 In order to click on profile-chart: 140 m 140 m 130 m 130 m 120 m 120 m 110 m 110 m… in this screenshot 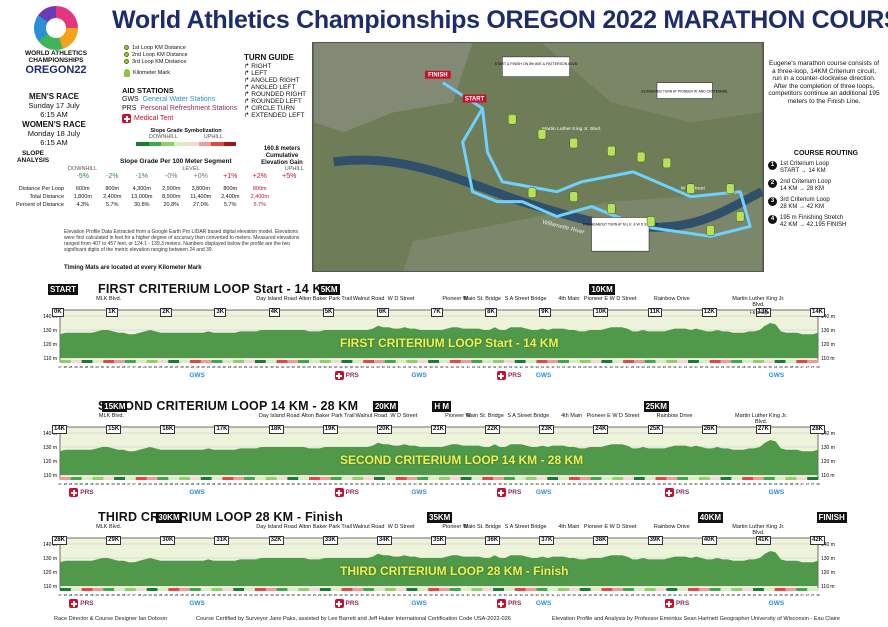, I will do `click(439, 456)`.